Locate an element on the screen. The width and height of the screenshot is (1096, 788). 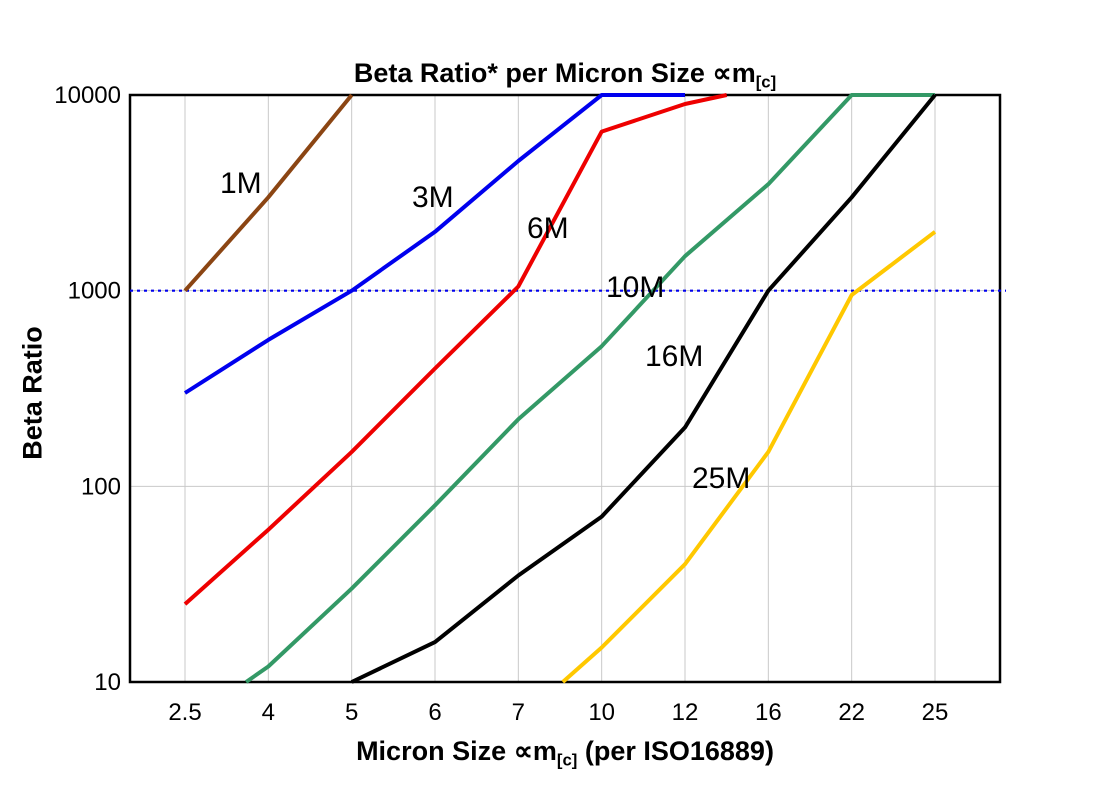
x-axis-title: Micron Size ∝m[c] (per ISO16889) is located at coordinates (565, 753).